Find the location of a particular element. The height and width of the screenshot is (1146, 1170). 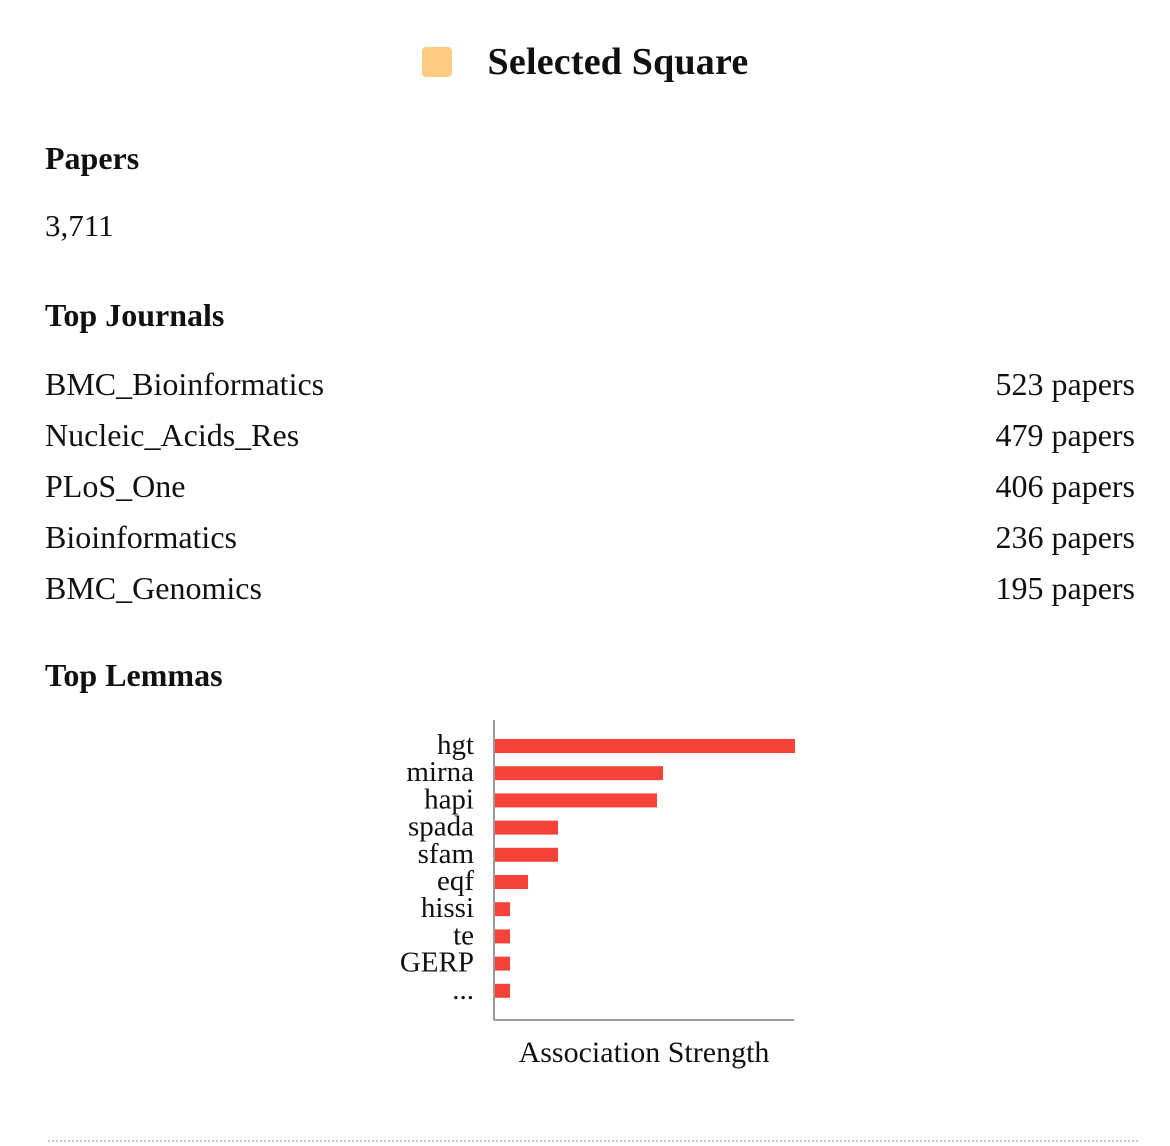

journal-paper-count: 236 papers is located at coordinates (1065, 537).